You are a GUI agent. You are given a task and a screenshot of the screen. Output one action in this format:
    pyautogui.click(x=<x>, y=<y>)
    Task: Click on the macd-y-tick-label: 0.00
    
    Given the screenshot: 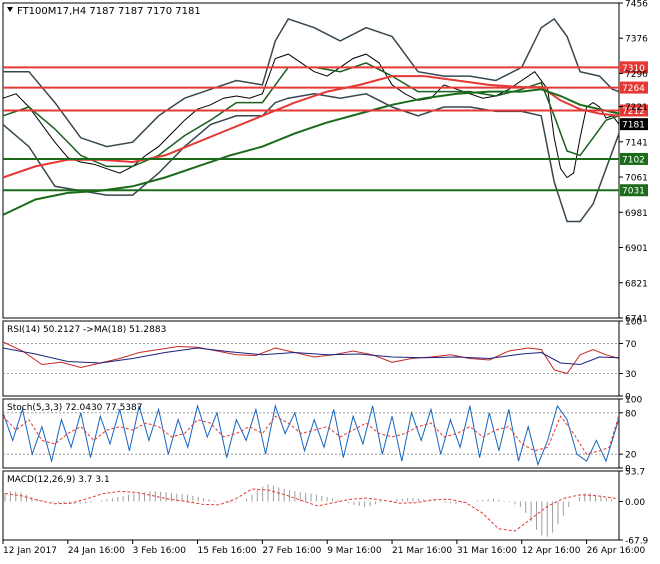 What is the action you would take?
    pyautogui.click(x=635, y=503)
    